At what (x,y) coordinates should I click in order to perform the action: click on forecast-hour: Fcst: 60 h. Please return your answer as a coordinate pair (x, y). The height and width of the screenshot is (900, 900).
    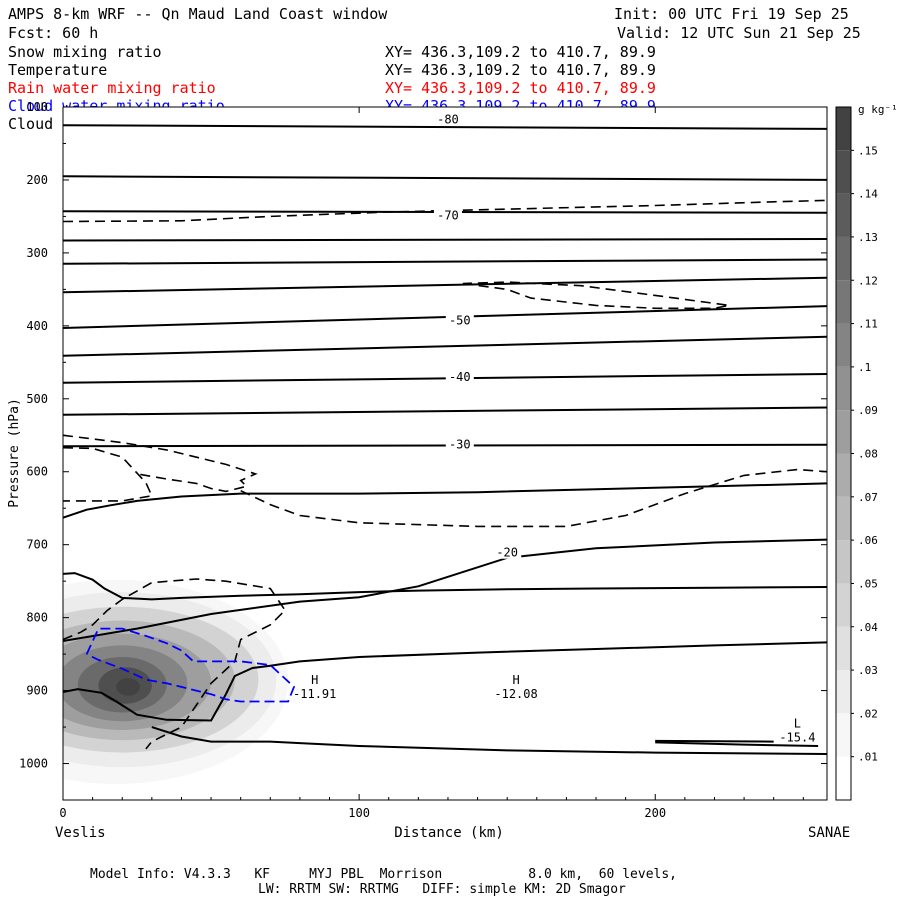
    Looking at the image, I should click on (53, 33).